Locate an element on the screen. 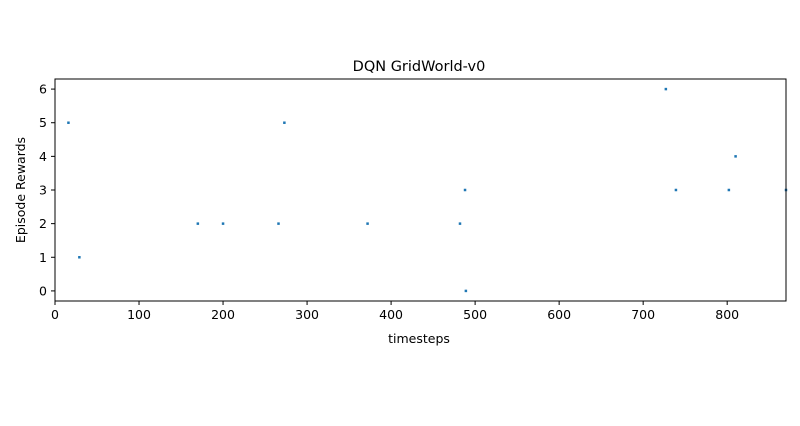  y-tick-label: 3 is located at coordinates (43, 190).